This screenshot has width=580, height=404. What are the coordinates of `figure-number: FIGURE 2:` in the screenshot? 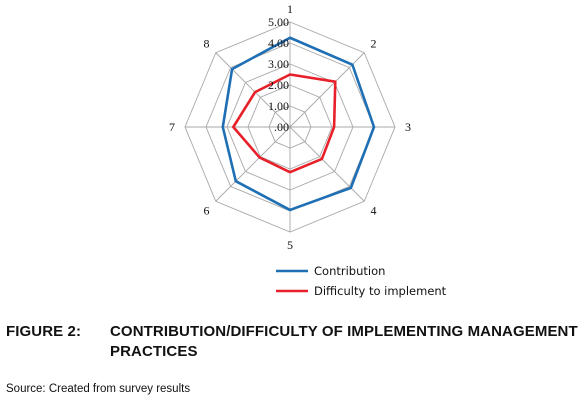 It's located at (44, 331).